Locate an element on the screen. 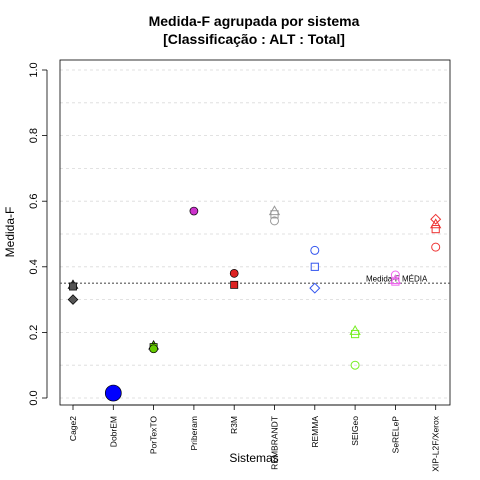 This screenshot has height=480, width=480. x-tick-label: Cage2 is located at coordinates (73, 428).